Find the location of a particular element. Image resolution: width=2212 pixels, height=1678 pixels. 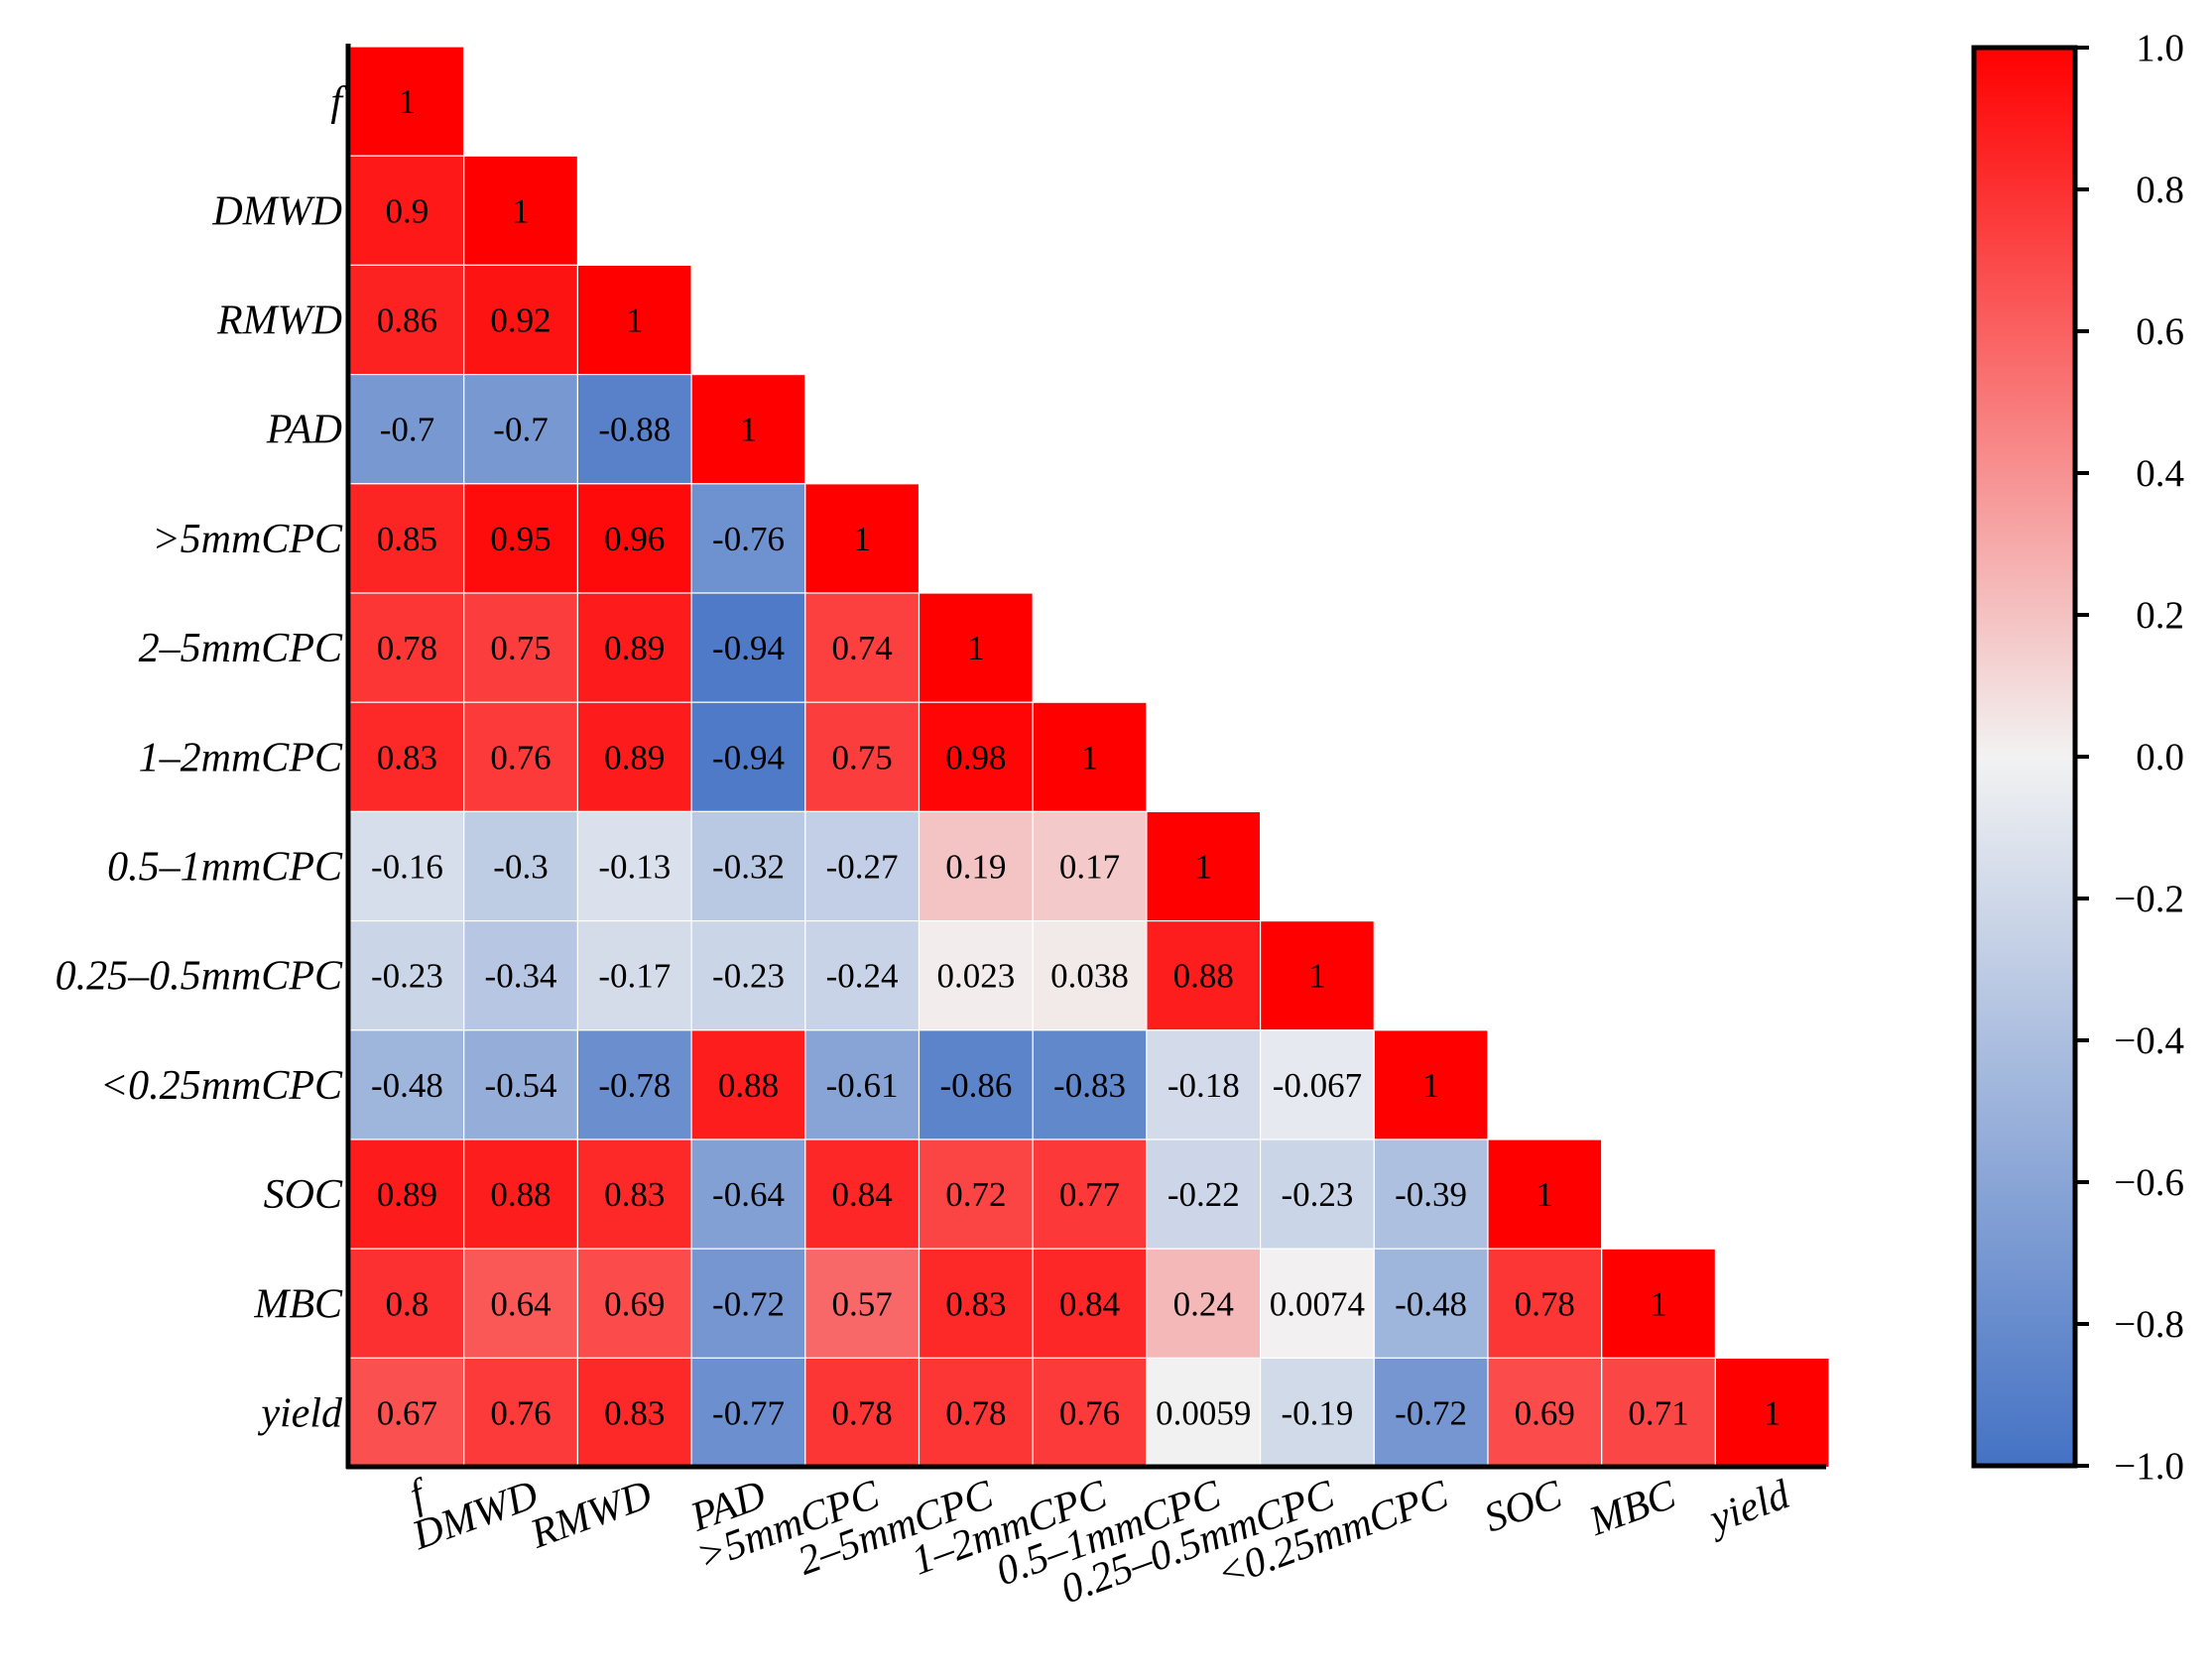

colorbar-tick-label: −0.8 is located at coordinates (2149, 1325).